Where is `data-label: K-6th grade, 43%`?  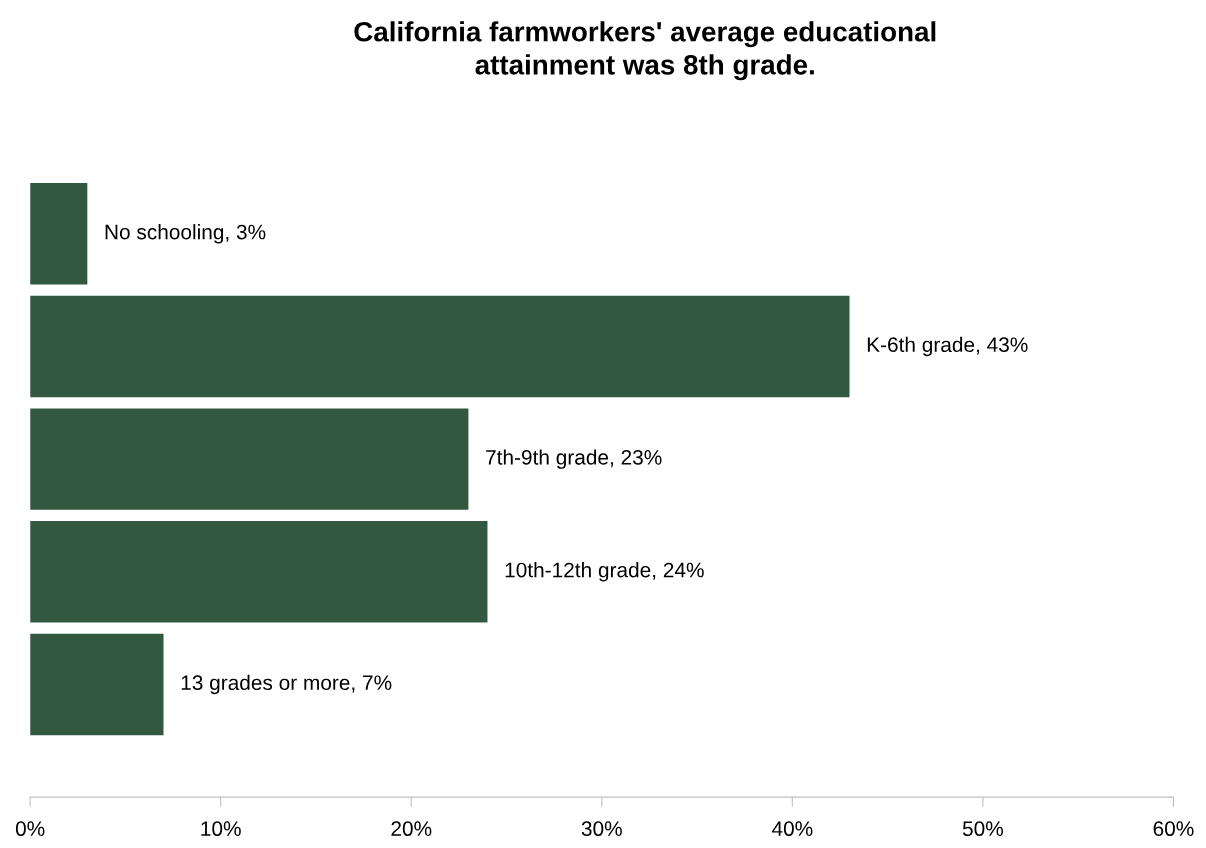 data-label: K-6th grade, 43% is located at coordinates (947, 346).